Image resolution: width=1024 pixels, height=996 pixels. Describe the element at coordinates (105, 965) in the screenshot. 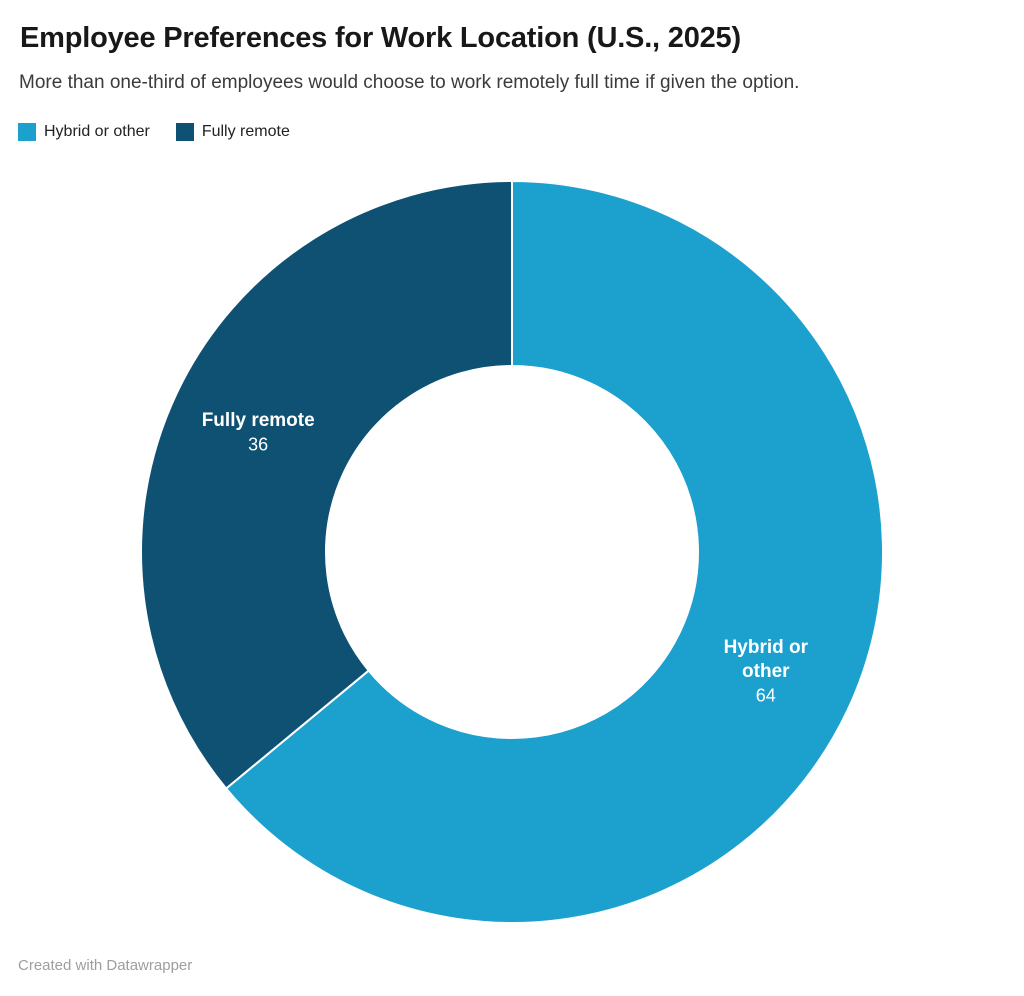

I see `datawrapper-credit: Created with Datawrapper` at that location.